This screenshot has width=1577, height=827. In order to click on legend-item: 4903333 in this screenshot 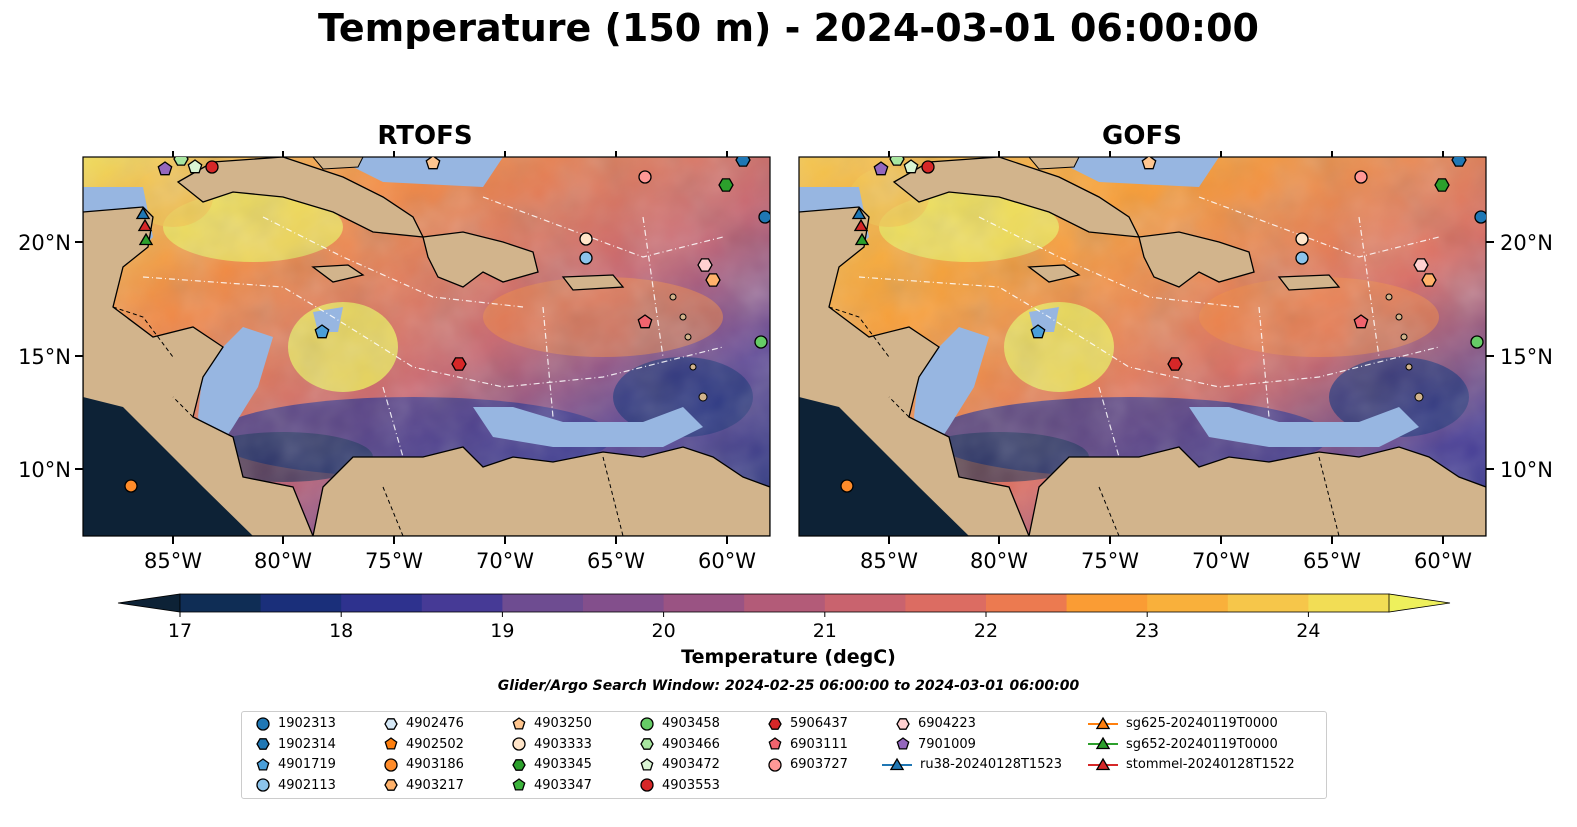, I will do `click(552, 745)`.